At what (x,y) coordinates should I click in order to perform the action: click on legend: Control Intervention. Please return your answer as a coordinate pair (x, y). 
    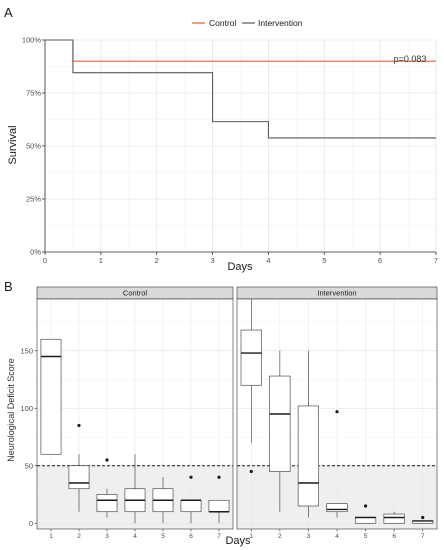
    Looking at the image, I should click on (247, 23).